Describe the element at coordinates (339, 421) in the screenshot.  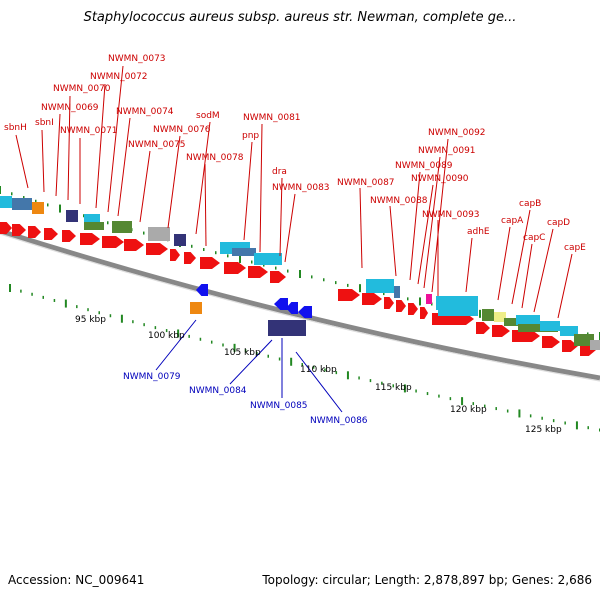
I see `gene-label-NWMN_0086: NWMN_0086` at that location.